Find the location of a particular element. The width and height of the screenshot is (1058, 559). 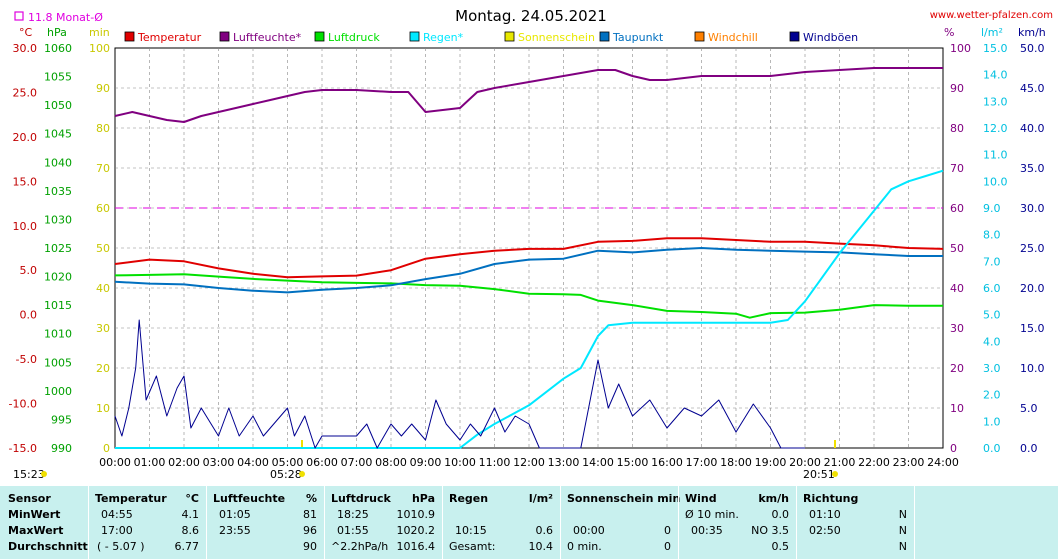

temp-axis-tick: -5.0 is located at coordinates (26, 359).